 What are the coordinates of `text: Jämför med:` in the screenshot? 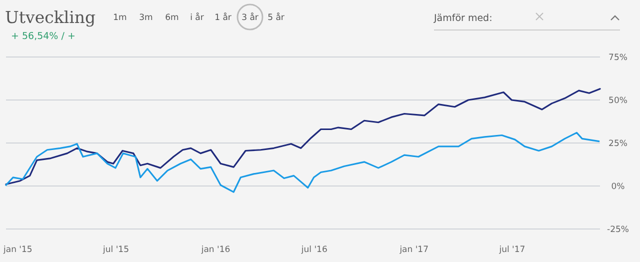 It's located at (462, 18).